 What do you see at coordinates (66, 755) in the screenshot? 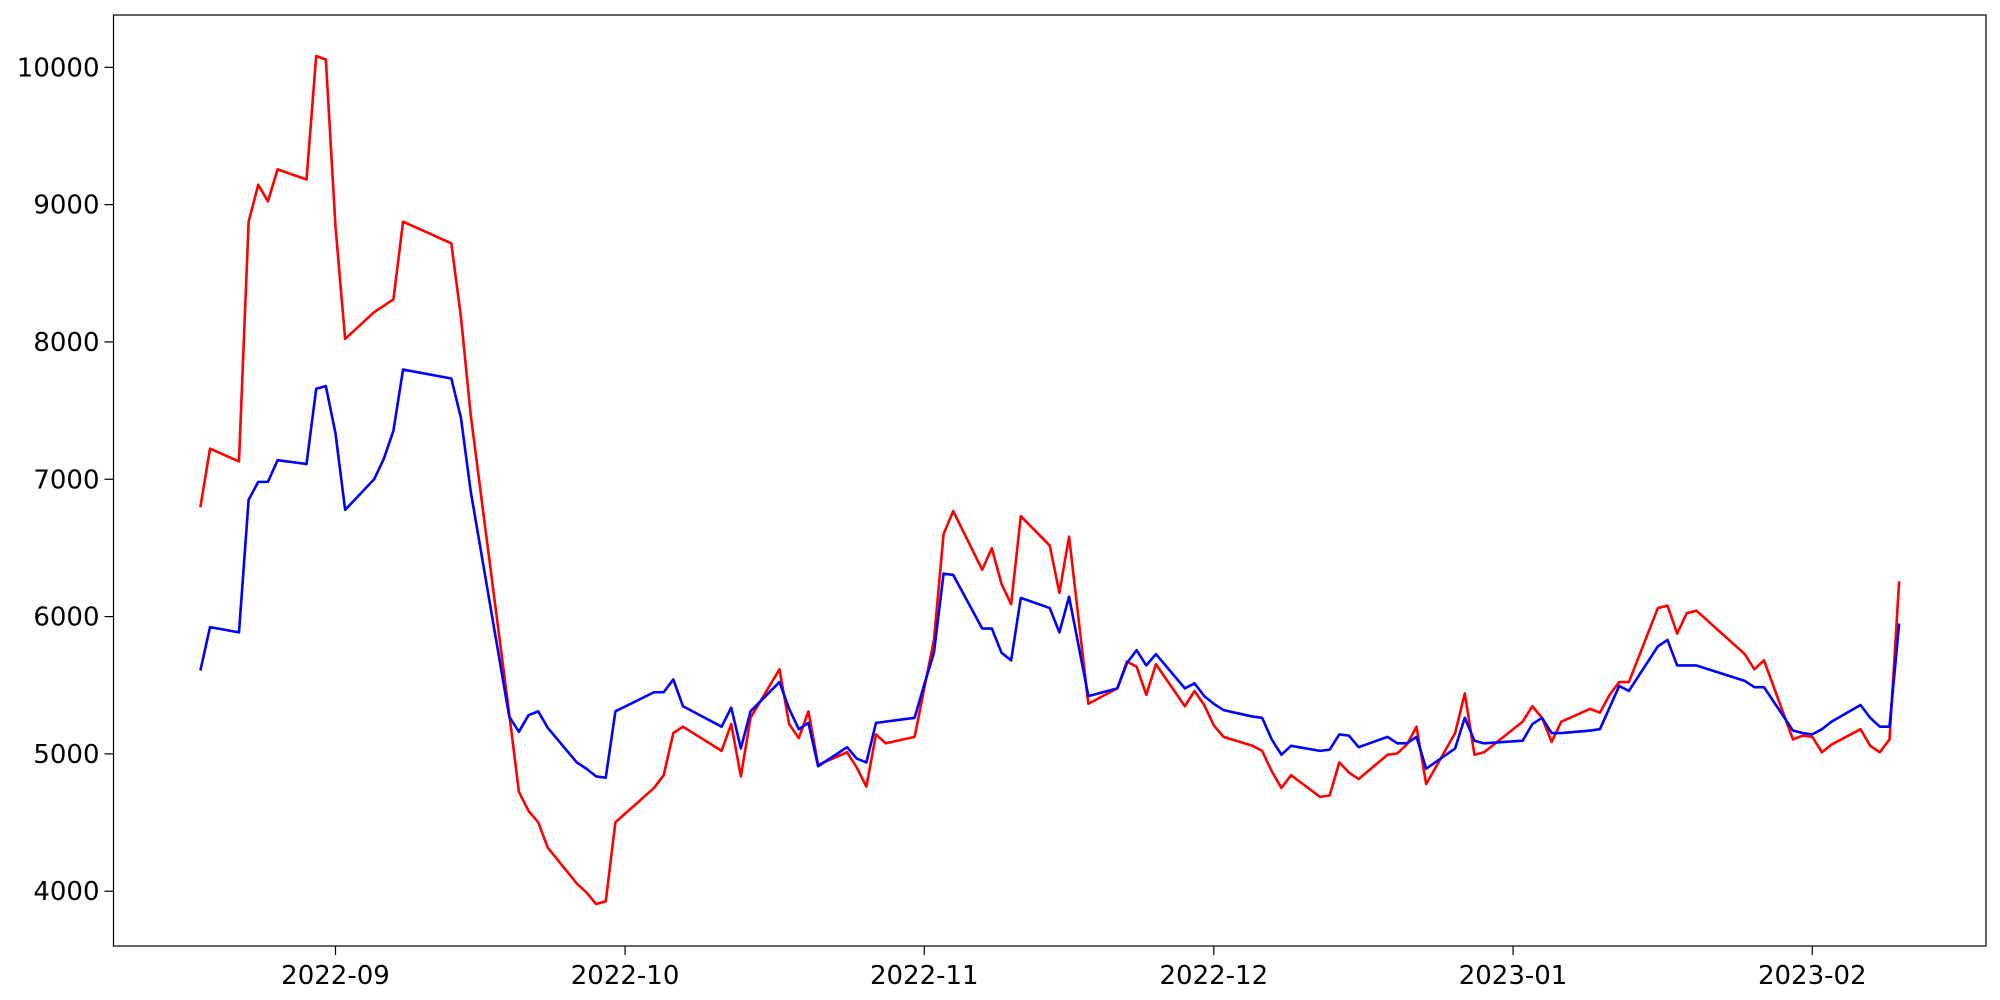
I see `y-tick-label: 5000` at bounding box center [66, 755].